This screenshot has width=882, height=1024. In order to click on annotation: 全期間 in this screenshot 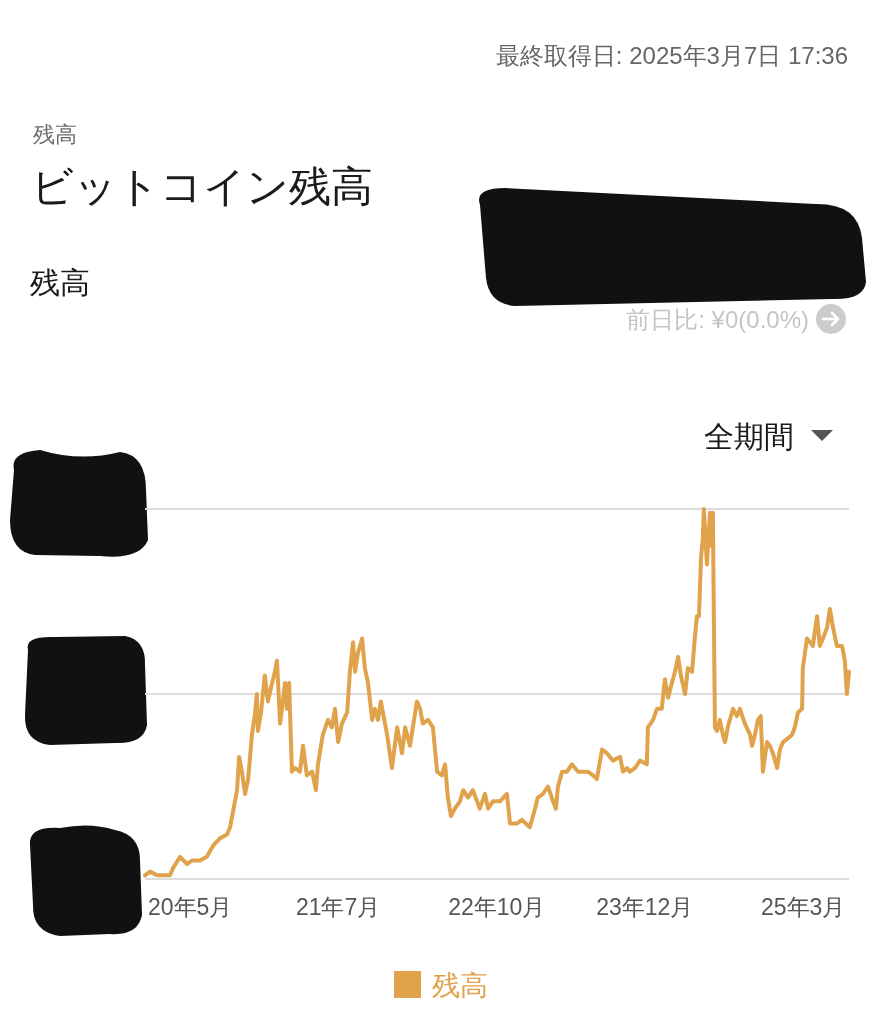, I will do `click(749, 436)`.